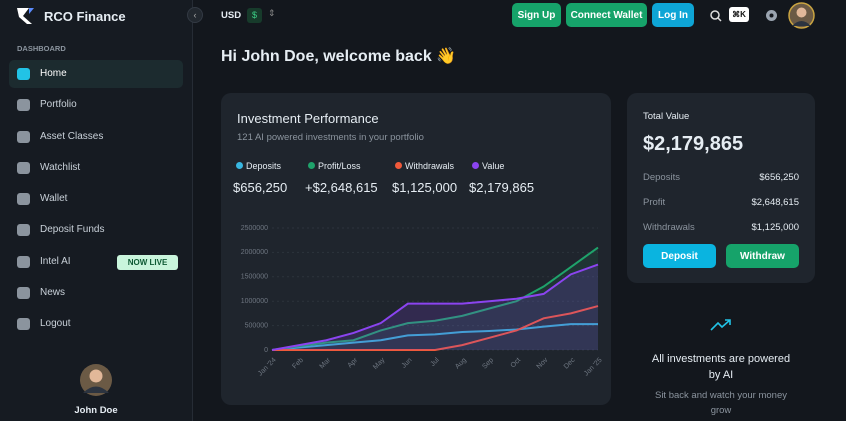  What do you see at coordinates (488, 364) in the screenshot?
I see `x-tick-label: Sep` at bounding box center [488, 364].